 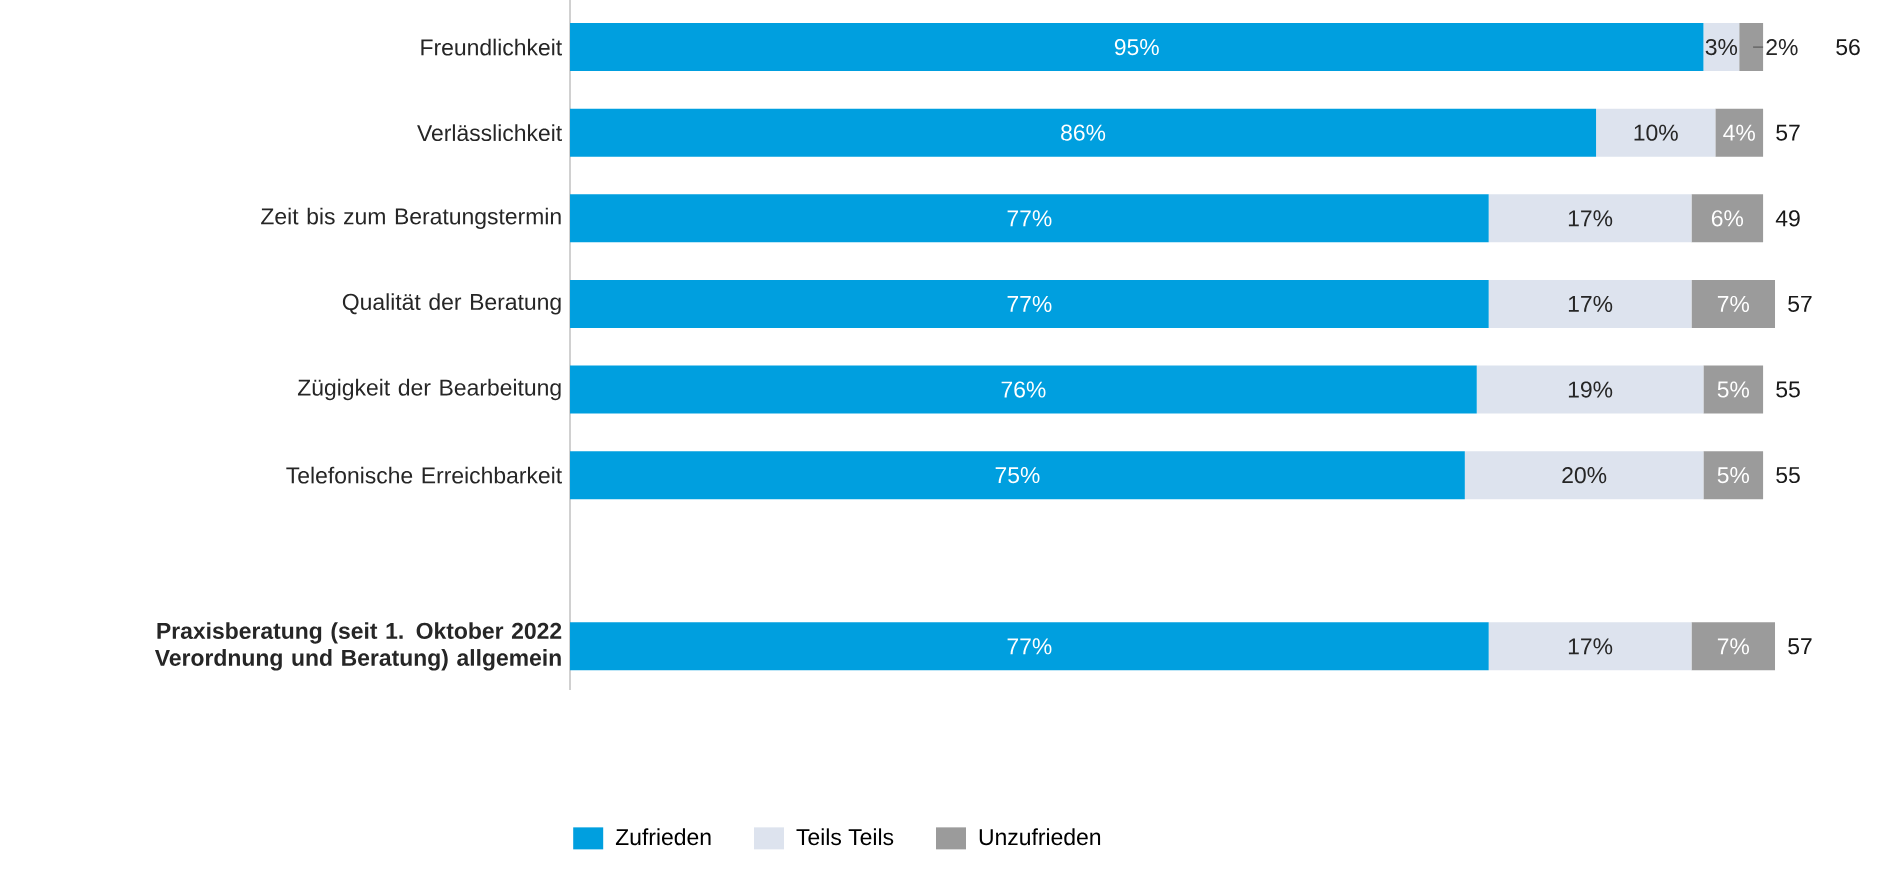 I want to click on data-label: 19%, so click(x=1590, y=389).